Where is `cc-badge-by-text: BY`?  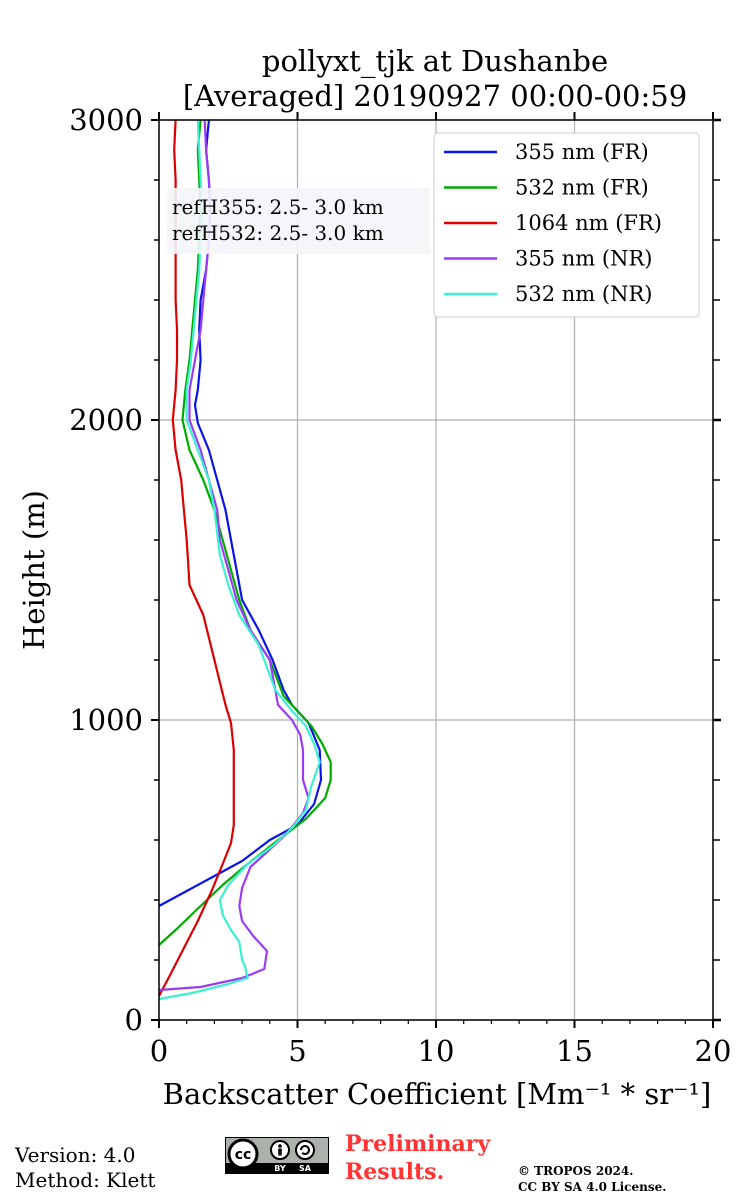
cc-badge-by-text: BY is located at coordinates (280, 1168).